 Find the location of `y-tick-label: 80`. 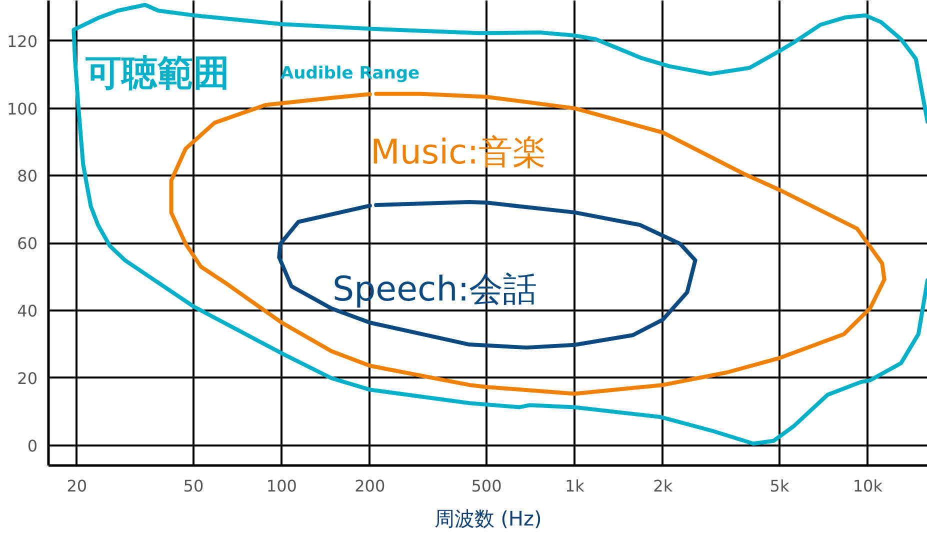

y-tick-label: 80 is located at coordinates (27, 176).